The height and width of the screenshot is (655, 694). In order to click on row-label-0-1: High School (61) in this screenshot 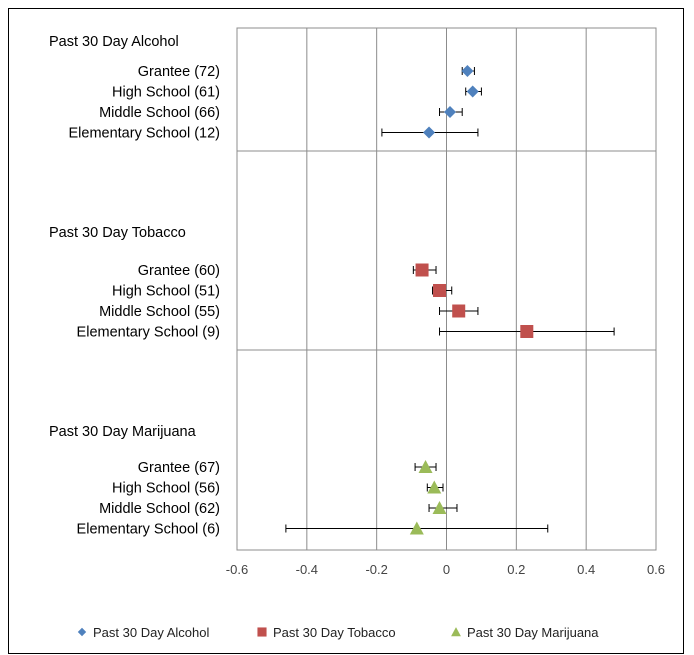, I will do `click(166, 93)`.